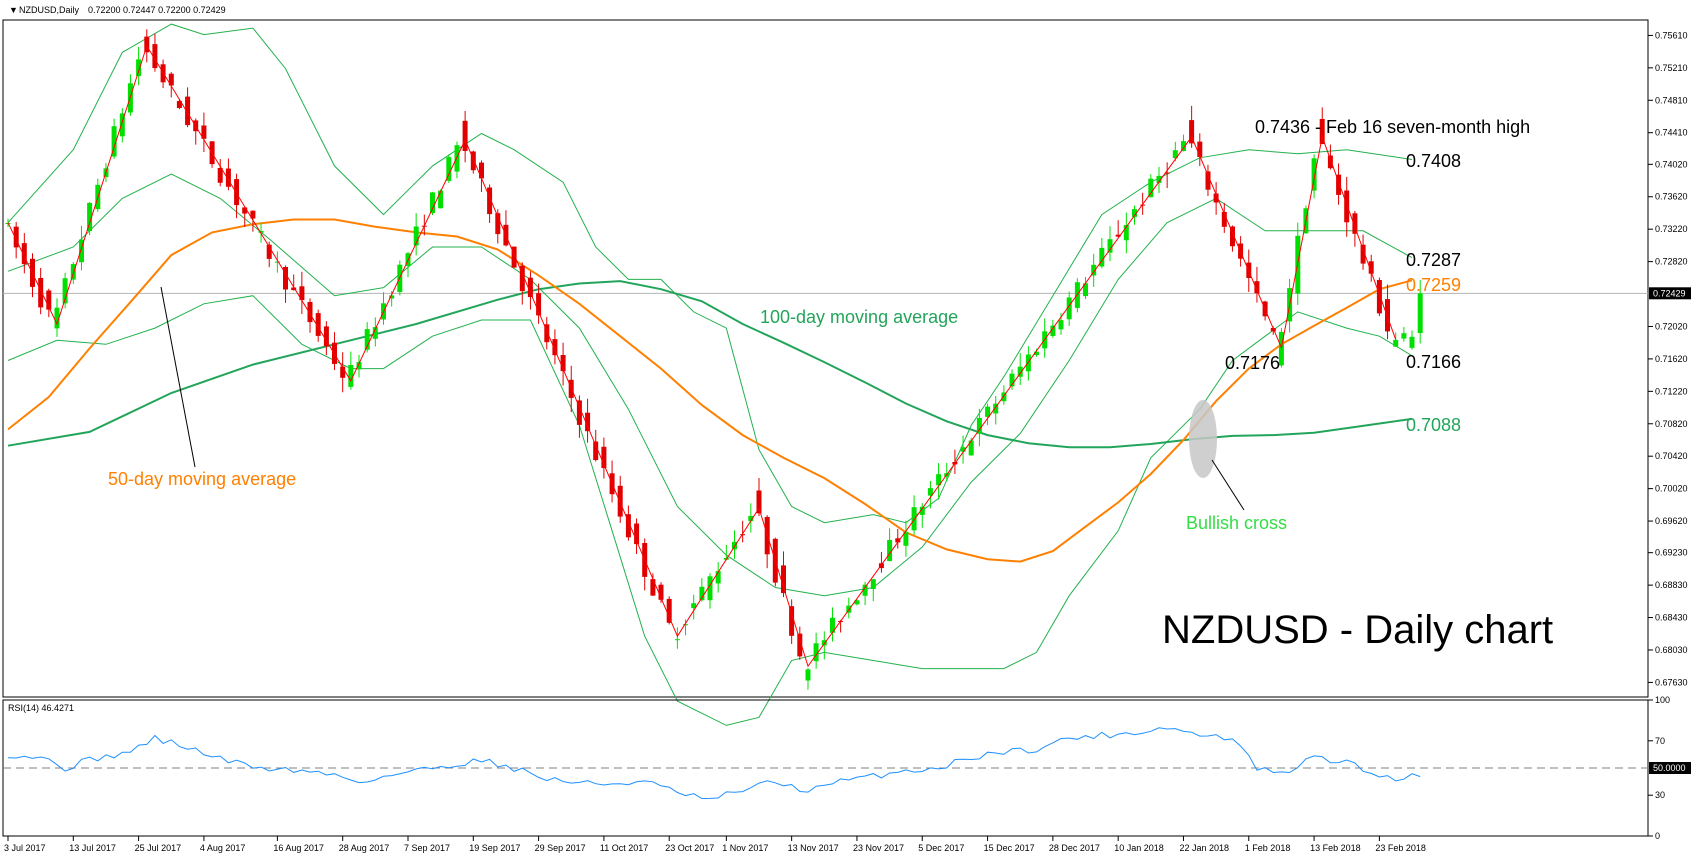  What do you see at coordinates (1139, 848) in the screenshot?
I see `time-tick-label: 10 Jan 2018` at bounding box center [1139, 848].